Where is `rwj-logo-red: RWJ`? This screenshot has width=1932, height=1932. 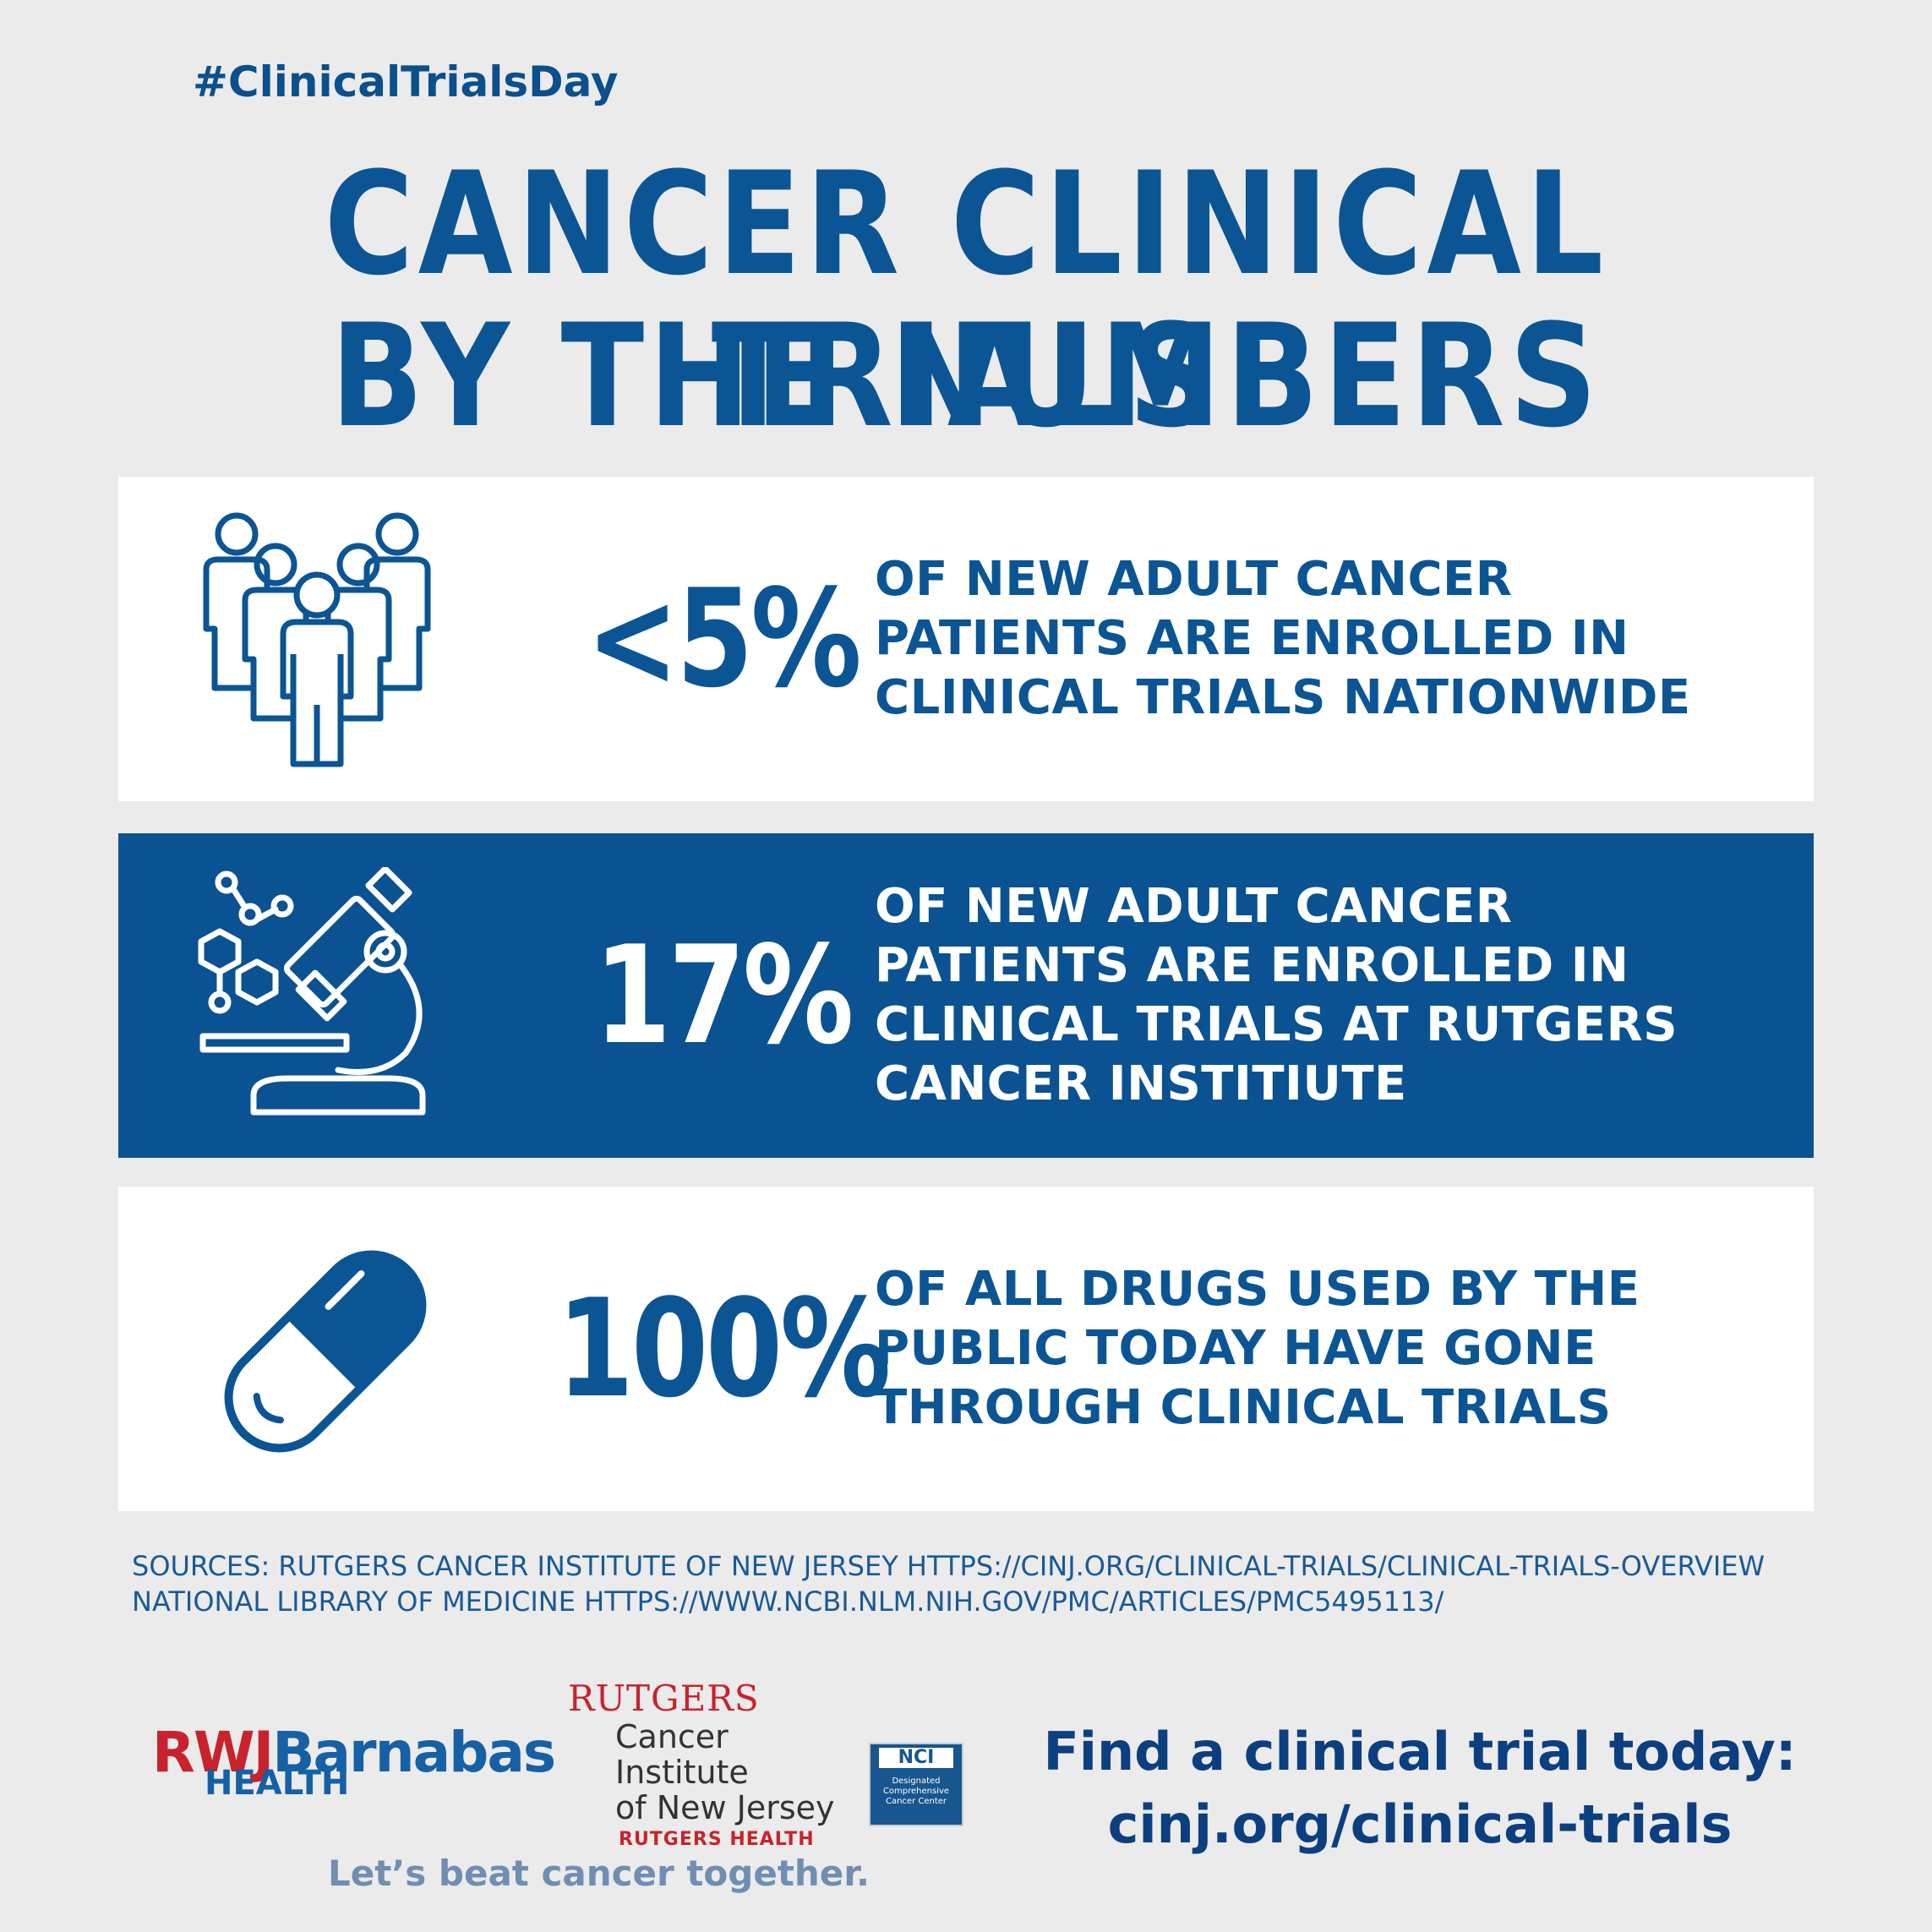
rwj-logo-red: RWJ is located at coordinates (213, 1752).